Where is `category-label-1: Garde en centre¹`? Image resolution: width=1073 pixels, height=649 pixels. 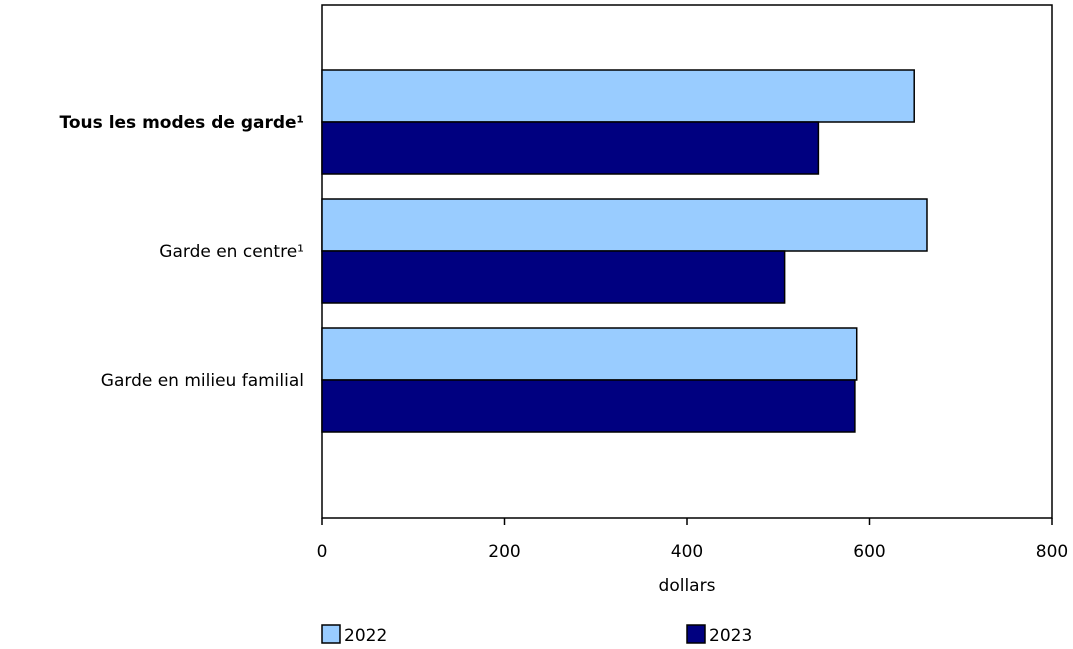
category-label-1: Garde en centre¹ is located at coordinates (231, 252).